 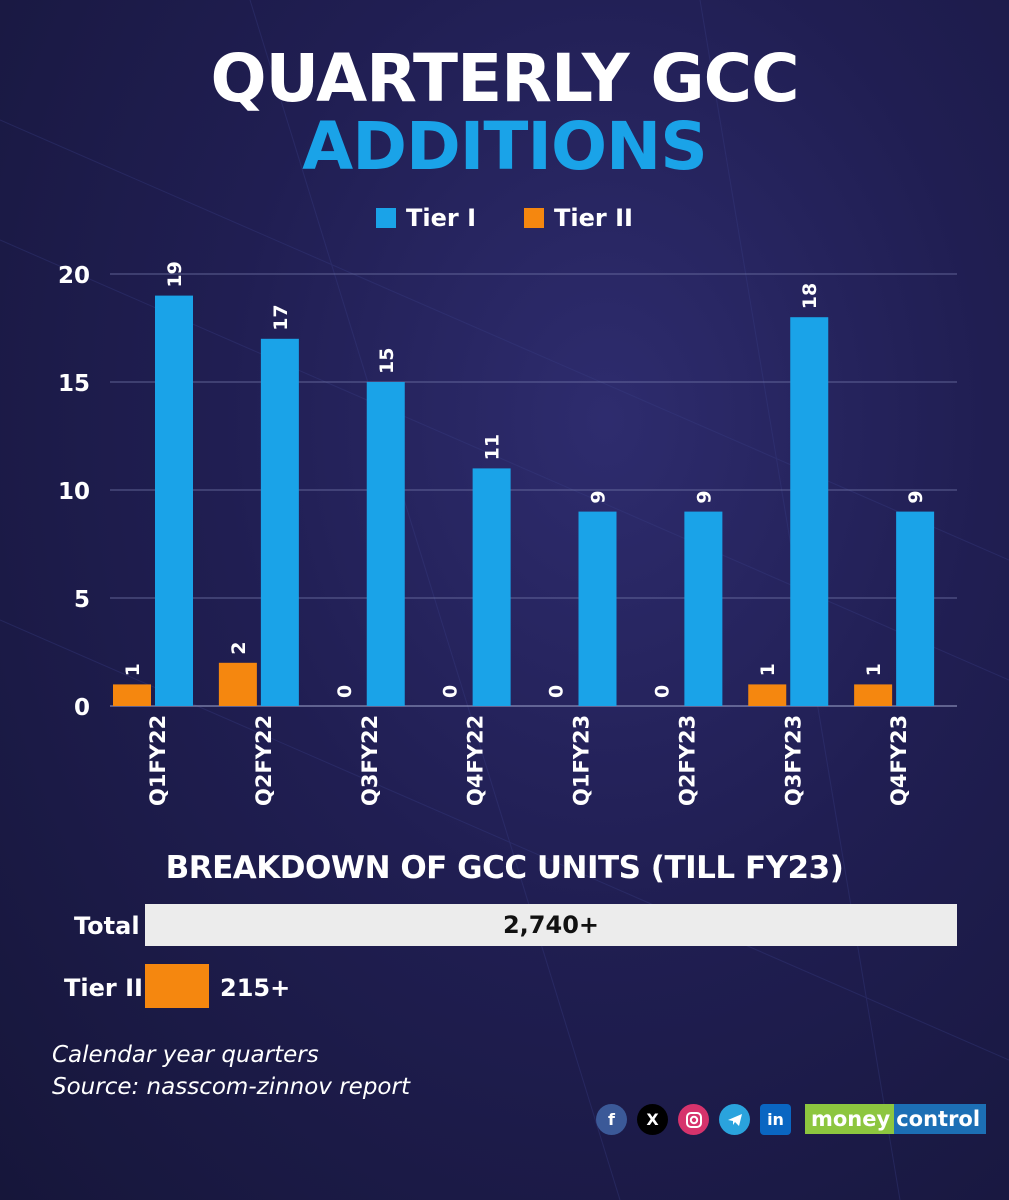 I want to click on data-label: 15, so click(x=387, y=361).